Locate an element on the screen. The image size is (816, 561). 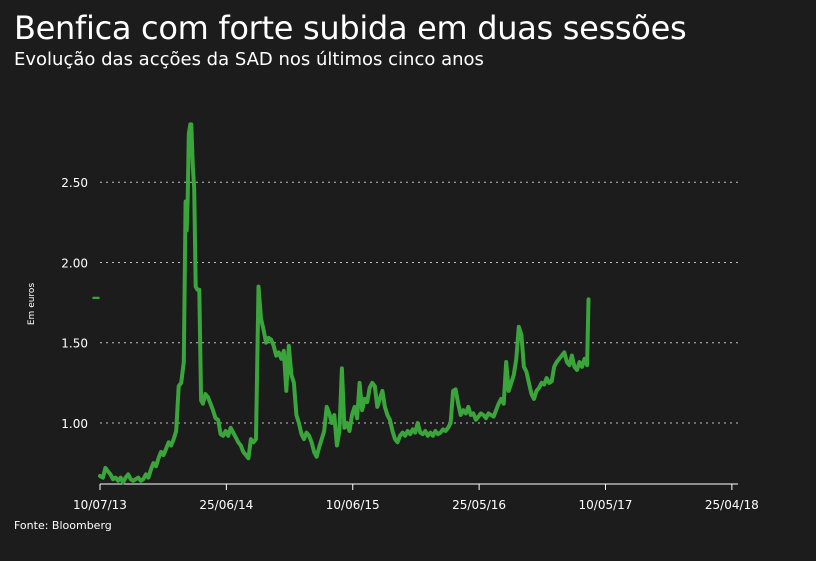
x-tick-label: 25/04/18 is located at coordinates (732, 505).